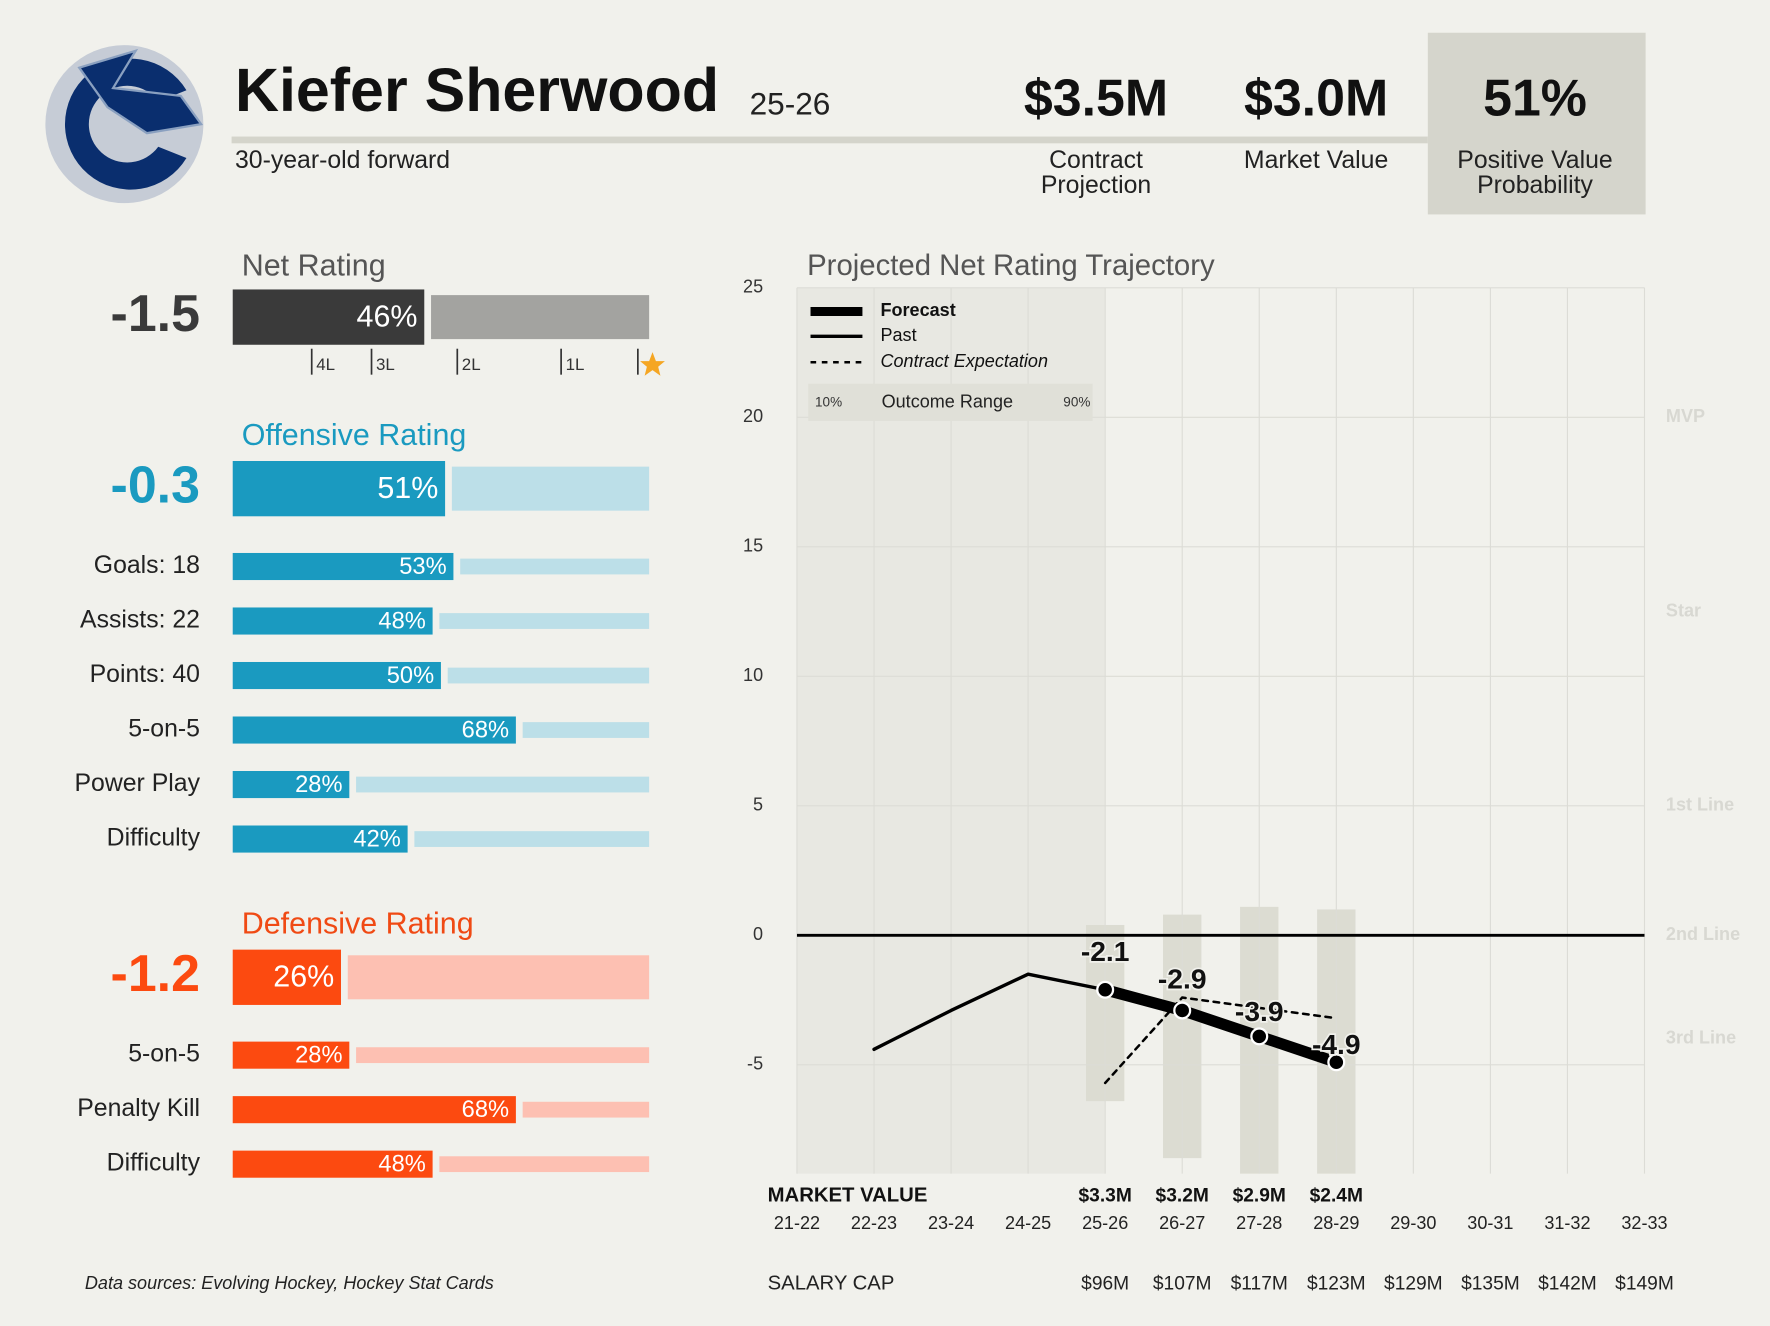 The image size is (1770, 1326). Describe the element at coordinates (575, 364) in the screenshot. I see `tier-mark: 1L` at that location.